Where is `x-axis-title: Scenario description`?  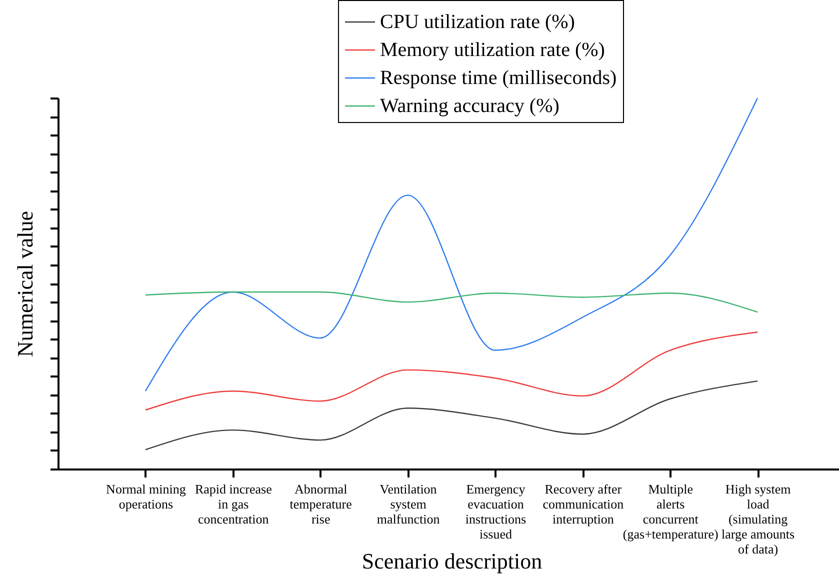
x-axis-title: Scenario description is located at coordinates (452, 561).